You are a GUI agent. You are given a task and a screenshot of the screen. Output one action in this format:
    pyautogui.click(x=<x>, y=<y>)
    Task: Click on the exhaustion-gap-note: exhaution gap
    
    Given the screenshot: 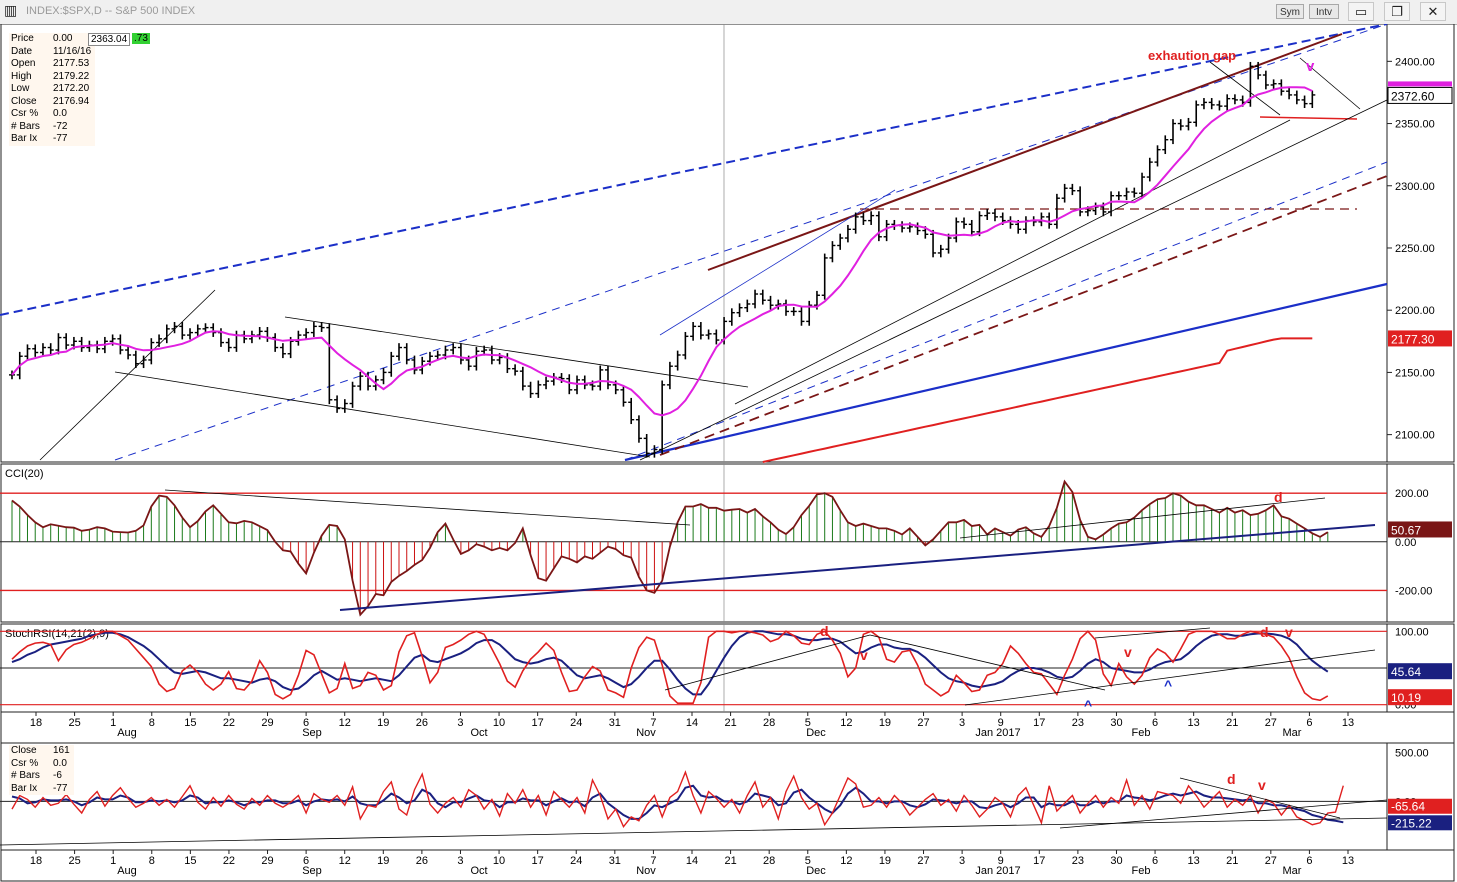 What is the action you would take?
    pyautogui.click(x=1192, y=55)
    